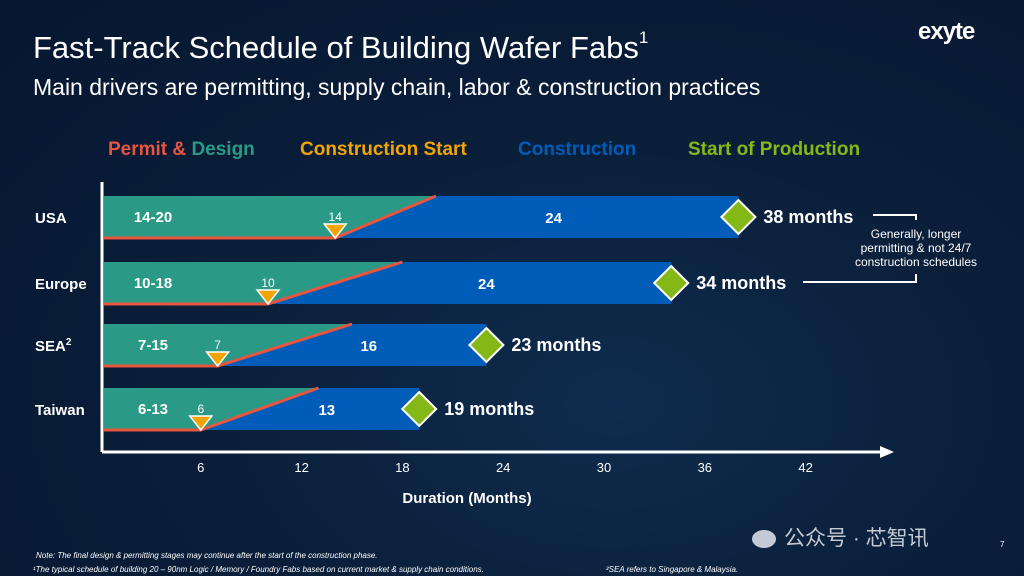 The height and width of the screenshot is (576, 1024). What do you see at coordinates (1002, 544) in the screenshot?
I see `page-number: 7` at bounding box center [1002, 544].